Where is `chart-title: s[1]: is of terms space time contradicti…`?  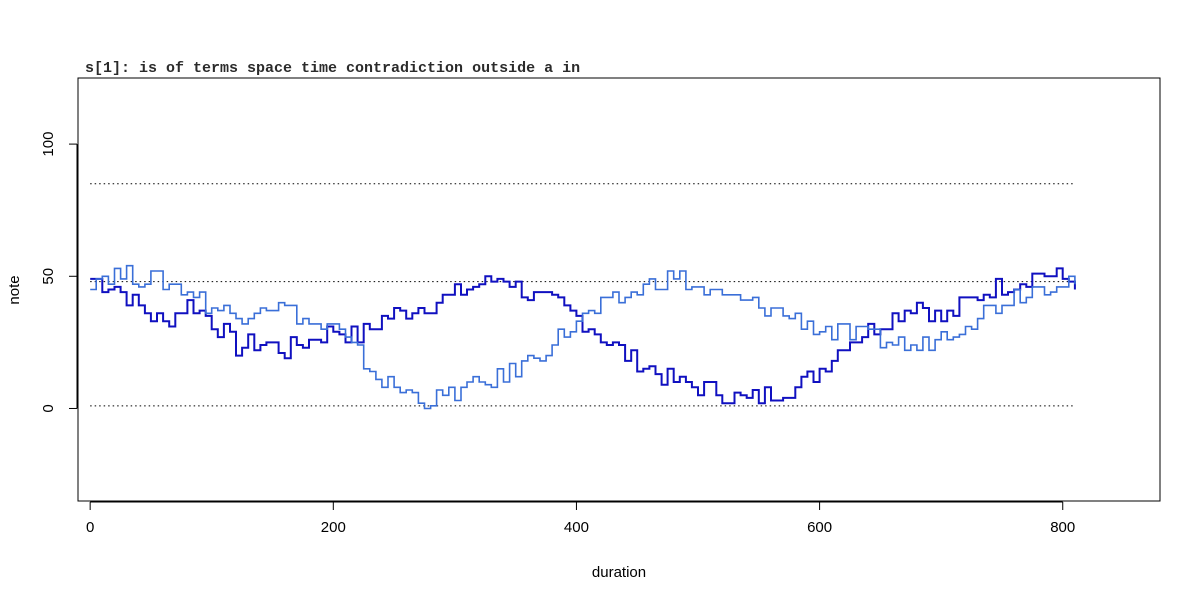 chart-title: s[1]: is of terms space time contradicti… is located at coordinates (332, 68).